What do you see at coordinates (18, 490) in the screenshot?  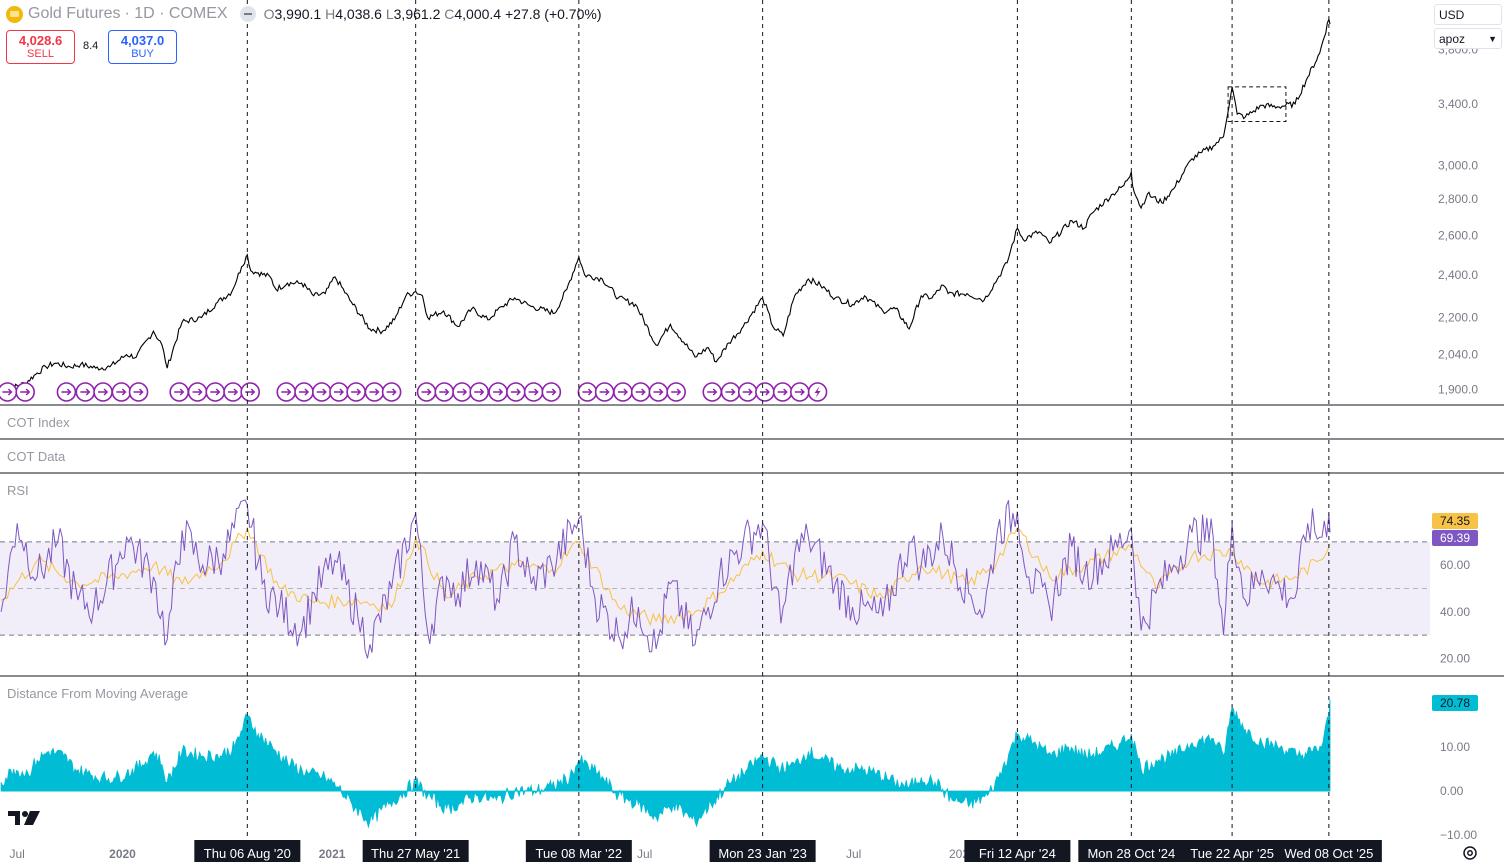 I see `pane-title-rsi: RSI` at bounding box center [18, 490].